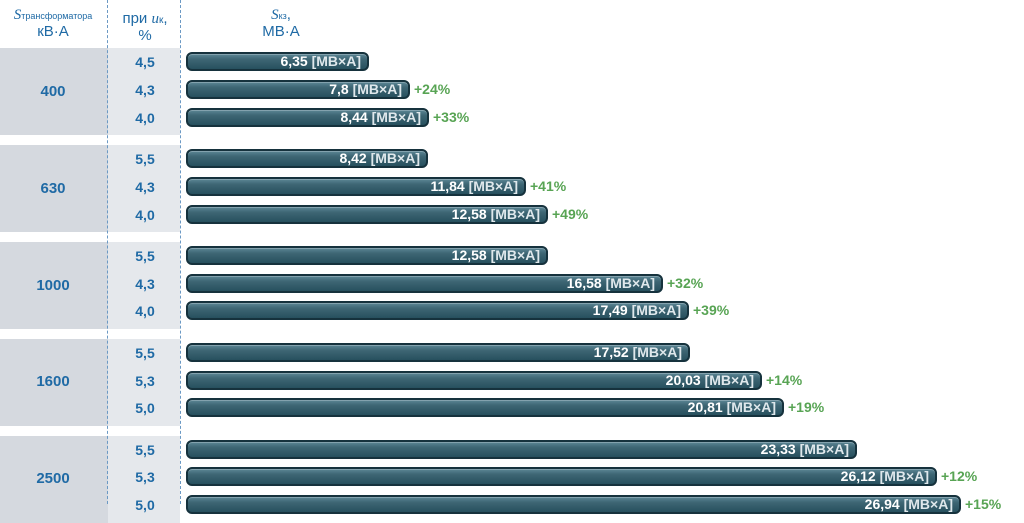  What do you see at coordinates (474, 185) in the screenshot?
I see `bar-value-label: 11,84 [МВ×А]` at bounding box center [474, 185].